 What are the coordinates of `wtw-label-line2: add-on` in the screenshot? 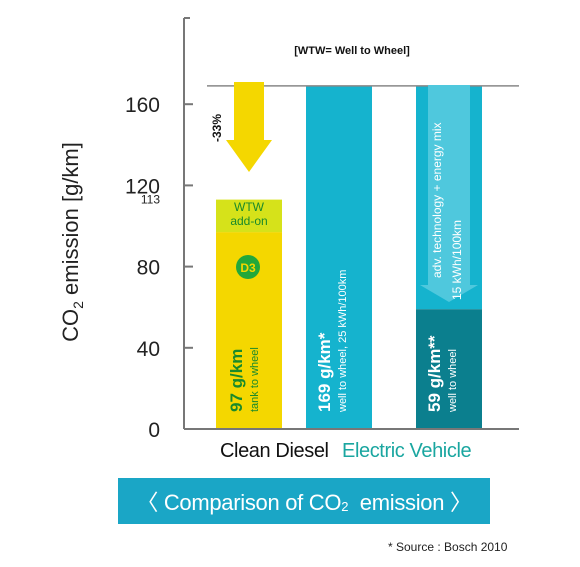 It's located at (248, 221).